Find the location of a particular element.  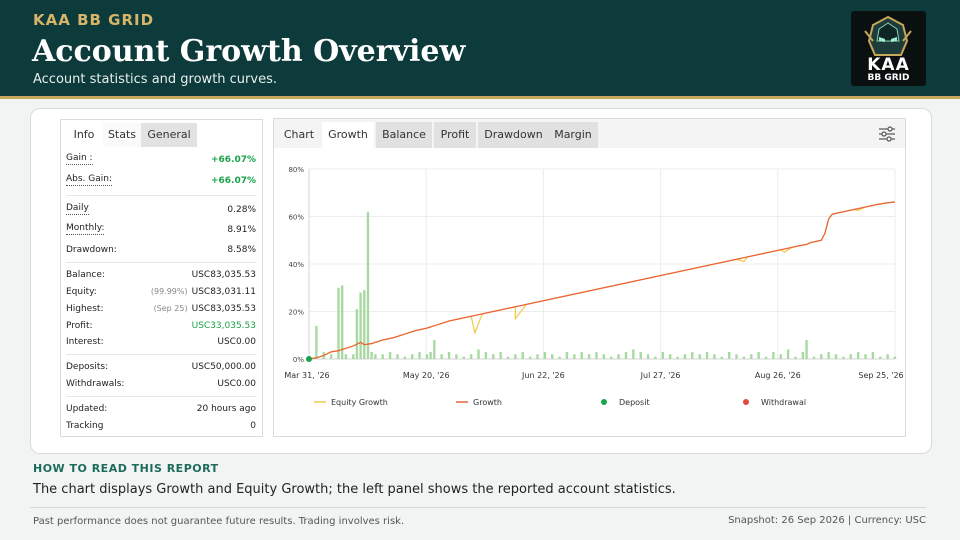

stat-row-equity: Equity: (99.99%) USC83,031.11 is located at coordinates (161, 292).